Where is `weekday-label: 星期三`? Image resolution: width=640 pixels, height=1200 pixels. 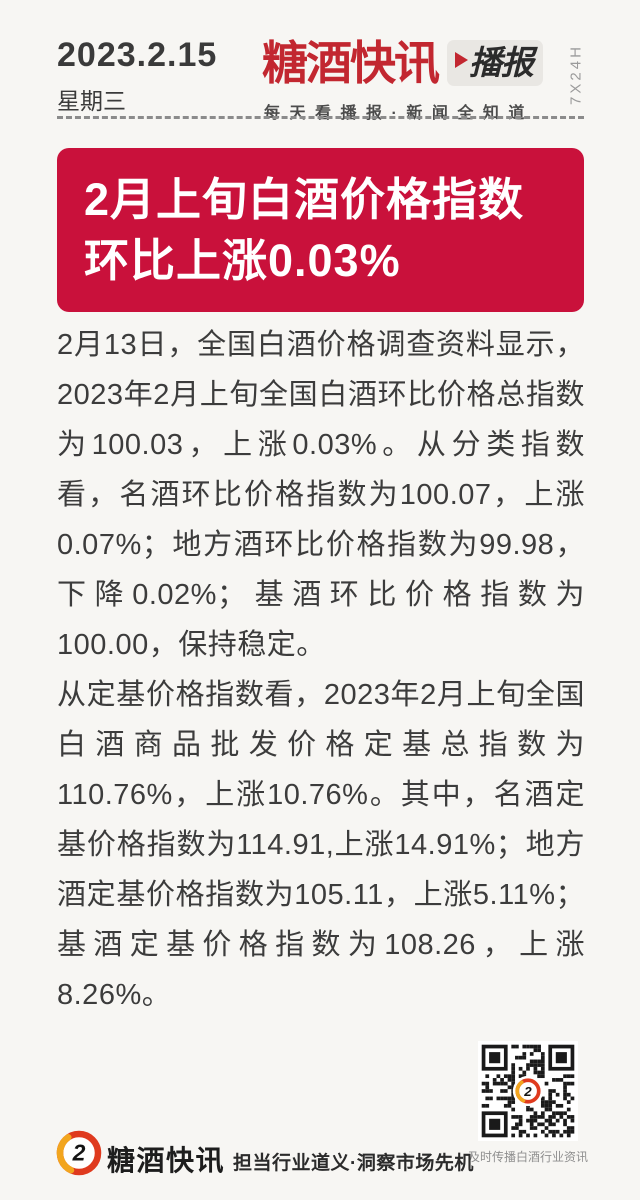
weekday-label: 星期三 is located at coordinates (91, 101).